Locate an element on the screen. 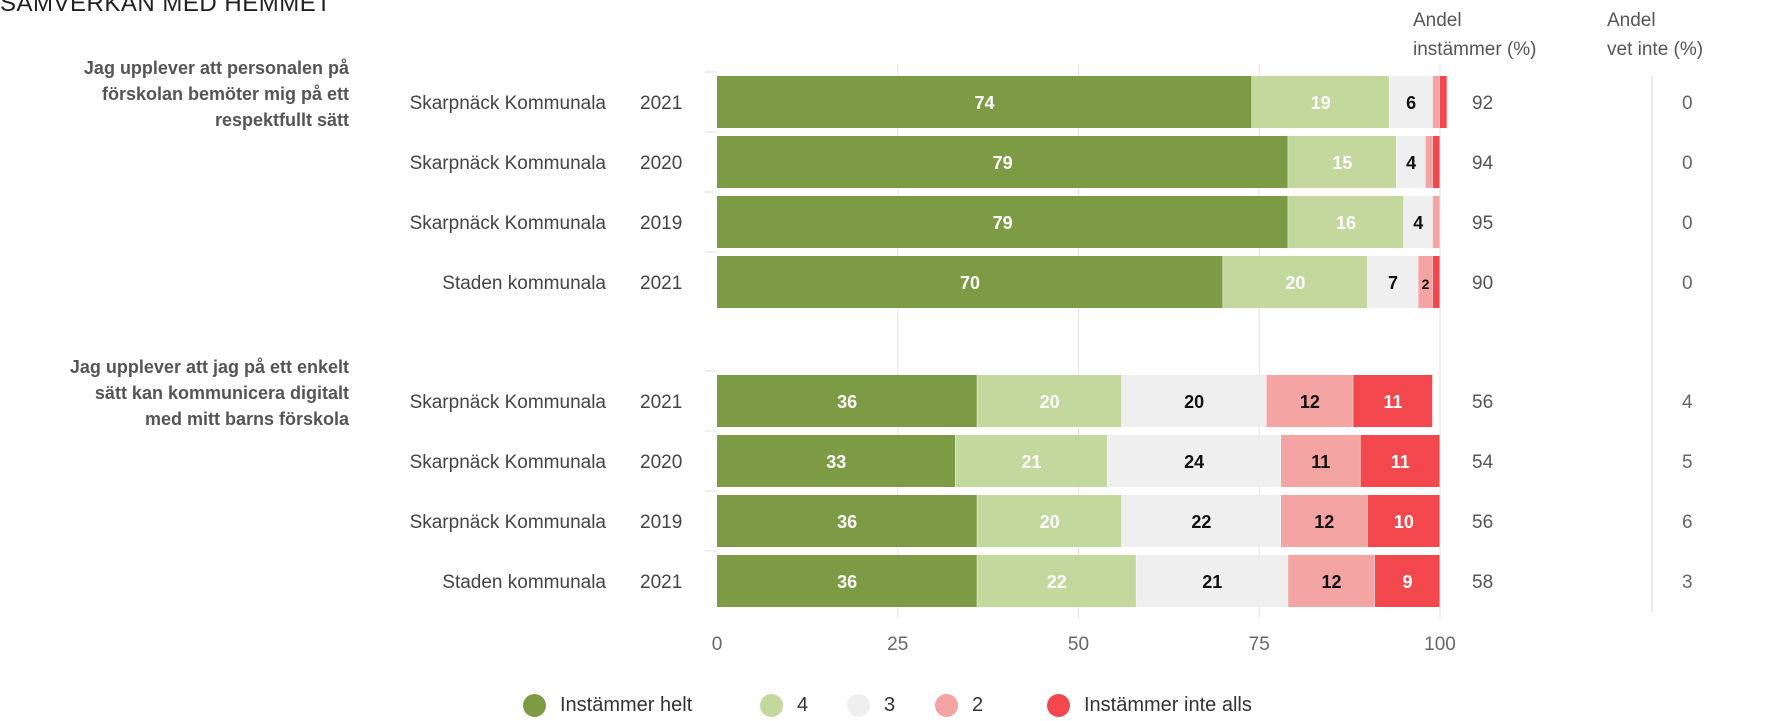 This screenshot has height=721, width=1785. legend-item: 3 is located at coordinates (871, 705).